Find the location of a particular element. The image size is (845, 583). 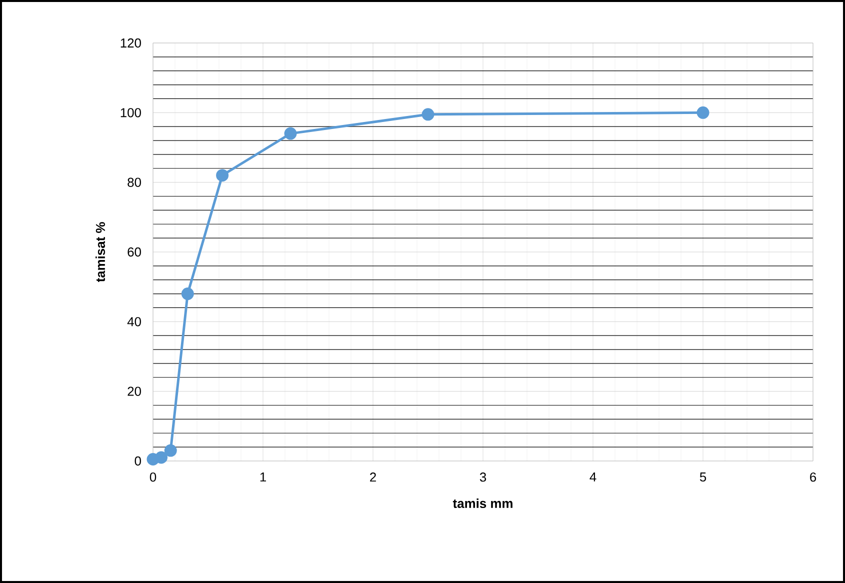

y-tick-label: 120 is located at coordinates (130, 43).